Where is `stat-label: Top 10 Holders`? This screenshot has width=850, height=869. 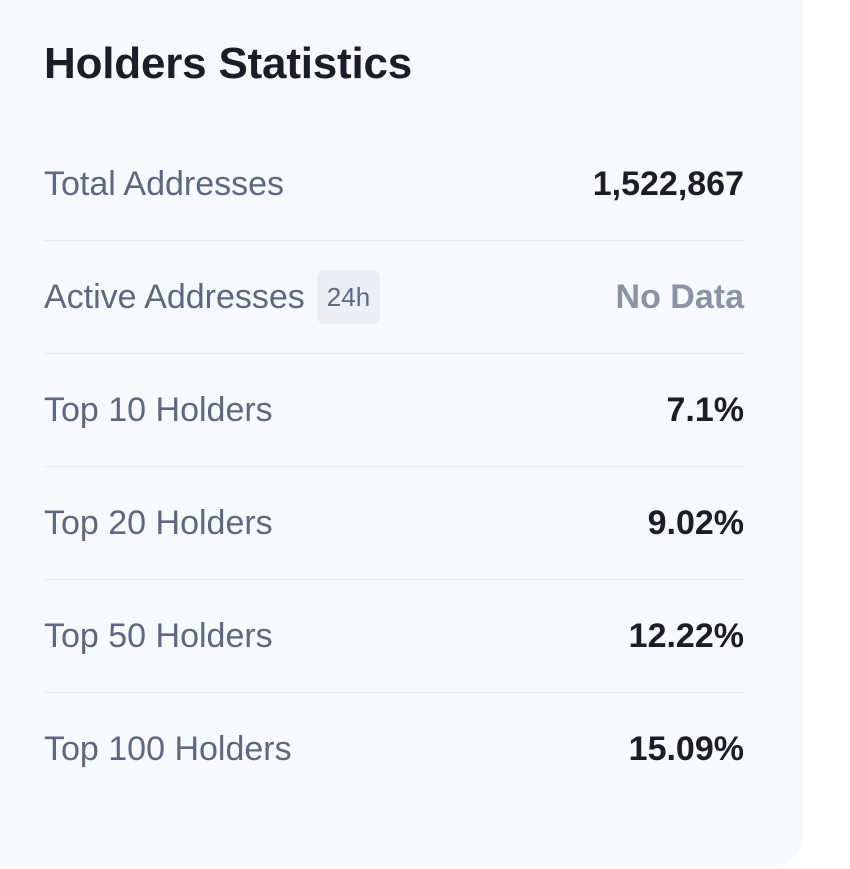 stat-label: Top 10 Holders is located at coordinates (158, 409).